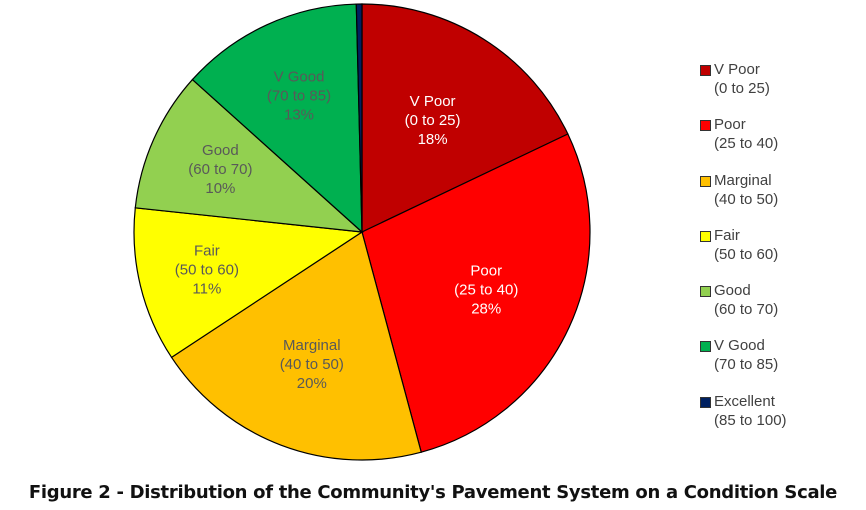 This screenshot has width=866, height=510. I want to click on legend-range: (40 to 50), so click(746, 199).